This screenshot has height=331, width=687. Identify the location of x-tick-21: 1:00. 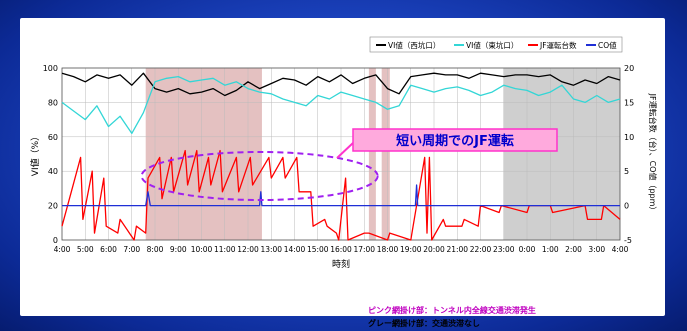
(550, 249).